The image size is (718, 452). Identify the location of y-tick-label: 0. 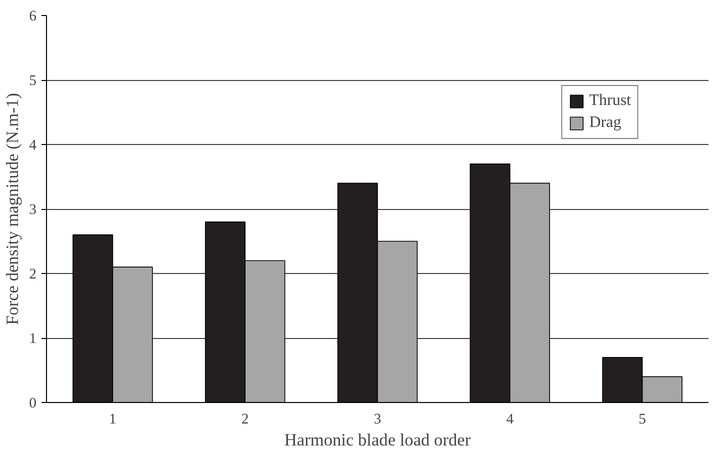
(32, 404).